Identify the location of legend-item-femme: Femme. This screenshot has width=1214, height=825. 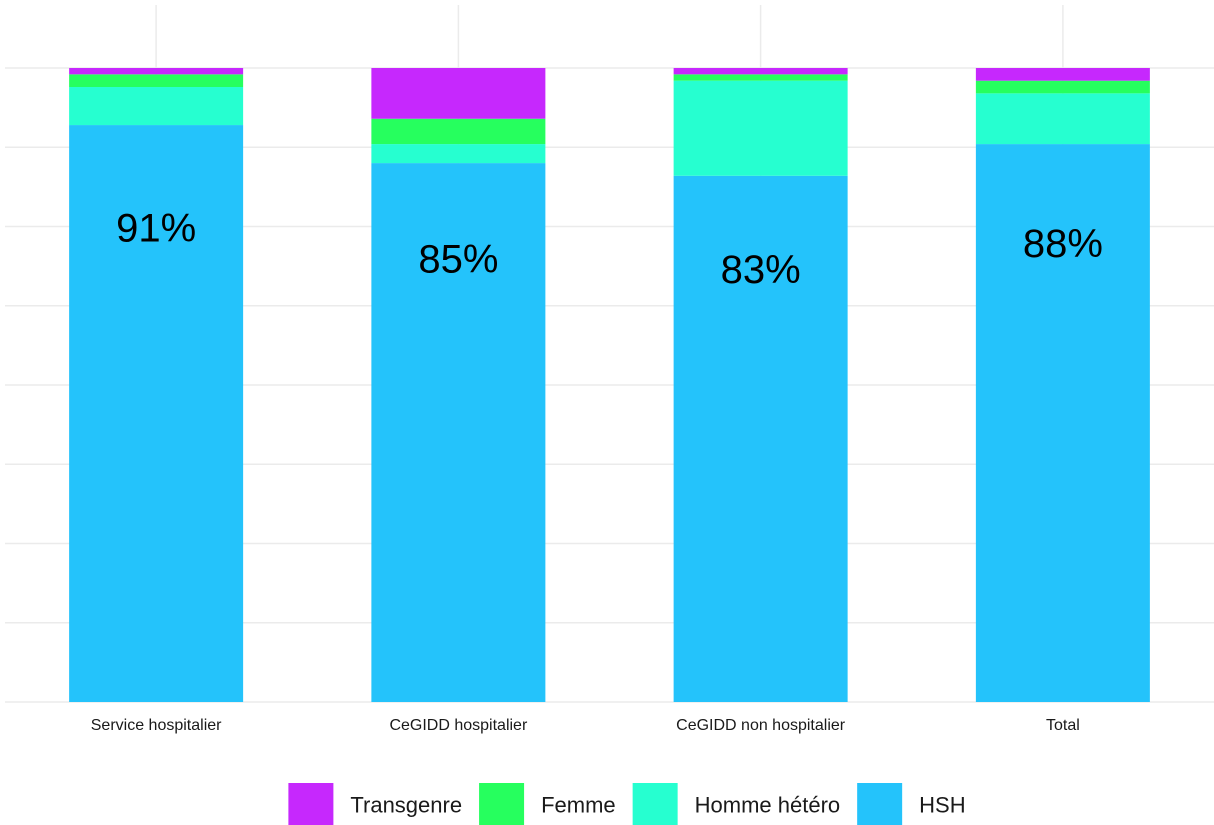
(547, 804).